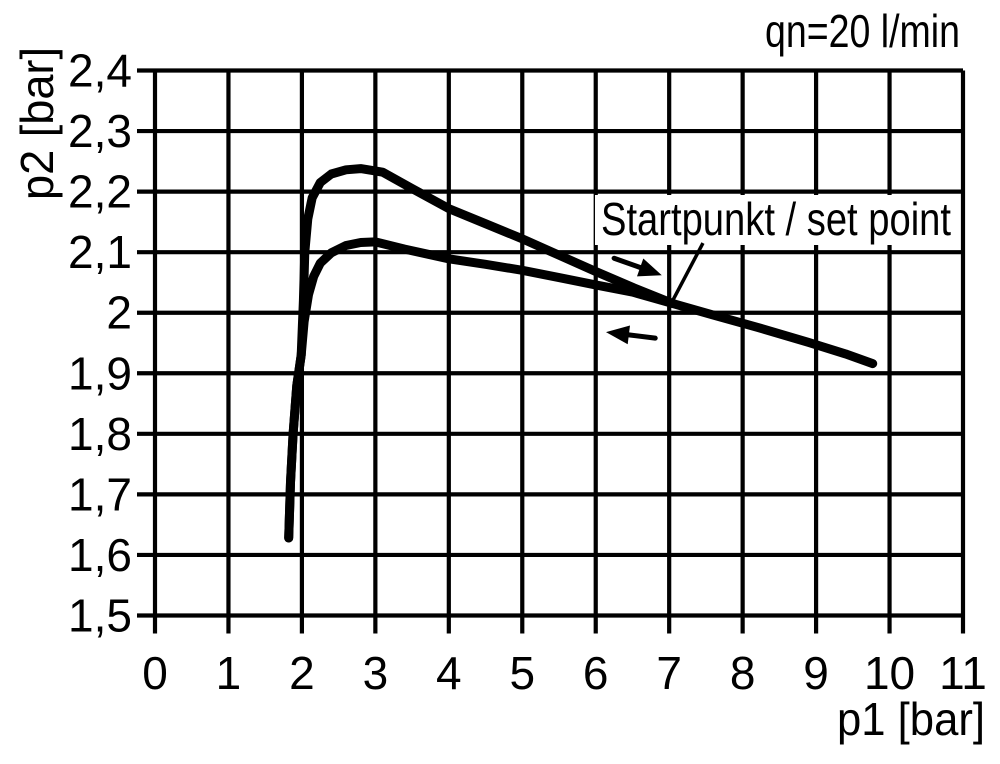 The image size is (1000, 764). I want to click on y-tick-label: 1,8, so click(100, 434).